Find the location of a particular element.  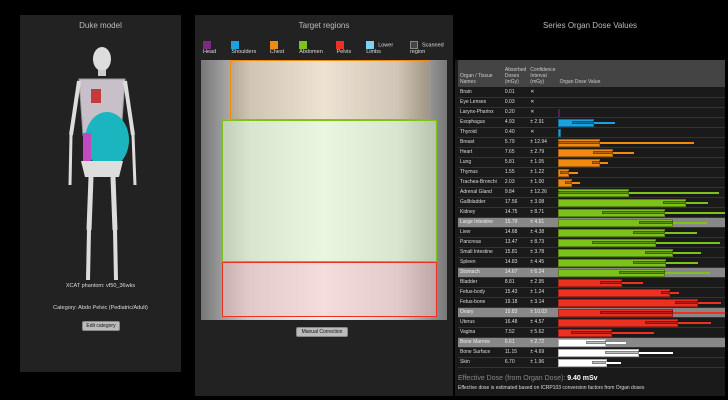

pelvis-region is located at coordinates (329, 289).